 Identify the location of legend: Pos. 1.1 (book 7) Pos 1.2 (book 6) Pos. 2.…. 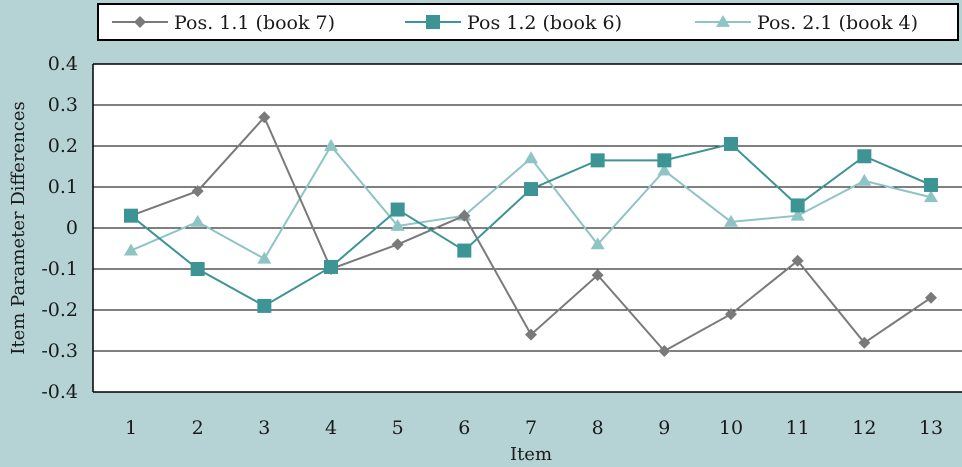
(528, 22).